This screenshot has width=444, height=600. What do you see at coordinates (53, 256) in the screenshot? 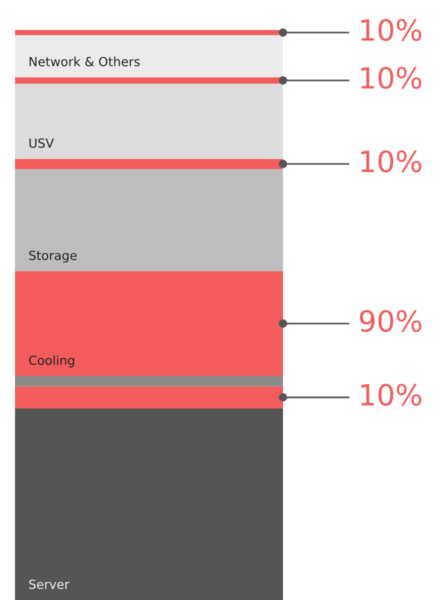
I see `series-label: Storage` at bounding box center [53, 256].